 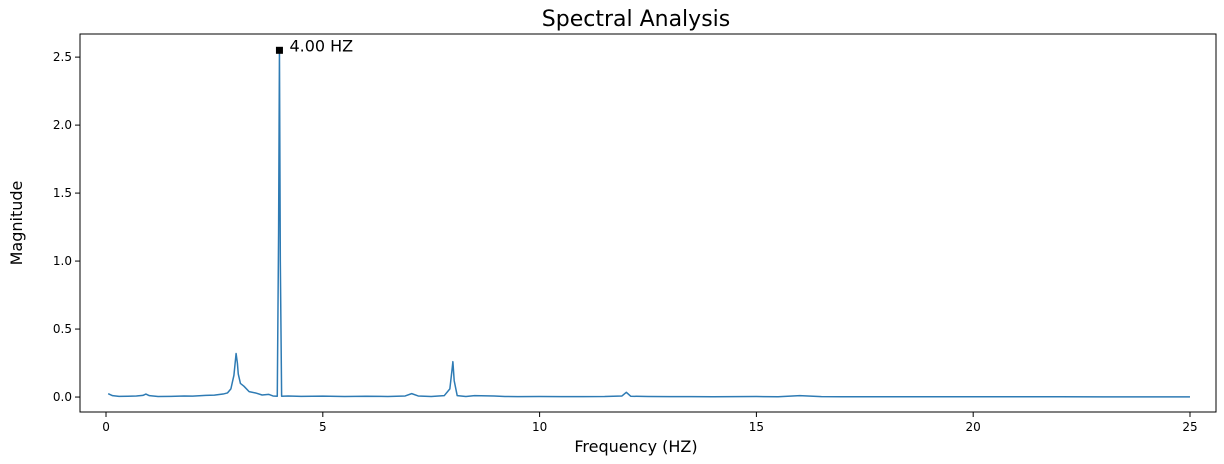 What do you see at coordinates (62, 261) in the screenshot?
I see `y-tick-label: 1.0` at bounding box center [62, 261].